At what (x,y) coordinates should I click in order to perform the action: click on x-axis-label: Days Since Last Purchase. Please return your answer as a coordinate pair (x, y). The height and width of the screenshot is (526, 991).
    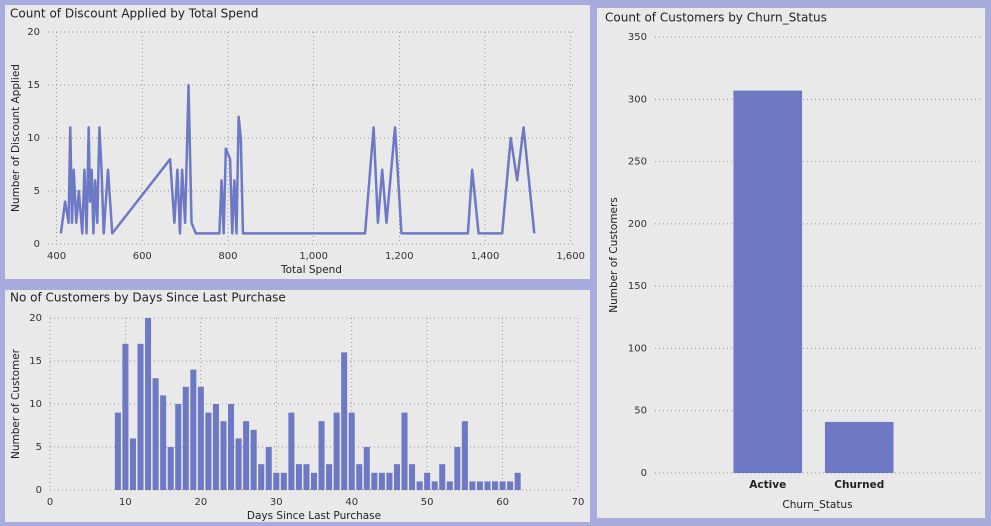
    Looking at the image, I should click on (314, 516).